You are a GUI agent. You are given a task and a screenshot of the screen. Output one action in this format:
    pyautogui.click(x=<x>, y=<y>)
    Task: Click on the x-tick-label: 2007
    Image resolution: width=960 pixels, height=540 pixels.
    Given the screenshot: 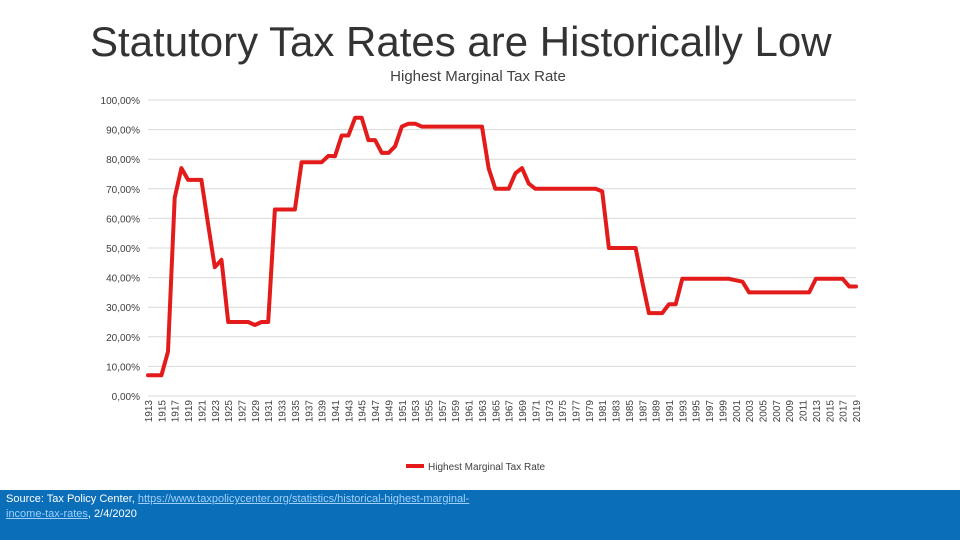 What is the action you would take?
    pyautogui.click(x=777, y=411)
    